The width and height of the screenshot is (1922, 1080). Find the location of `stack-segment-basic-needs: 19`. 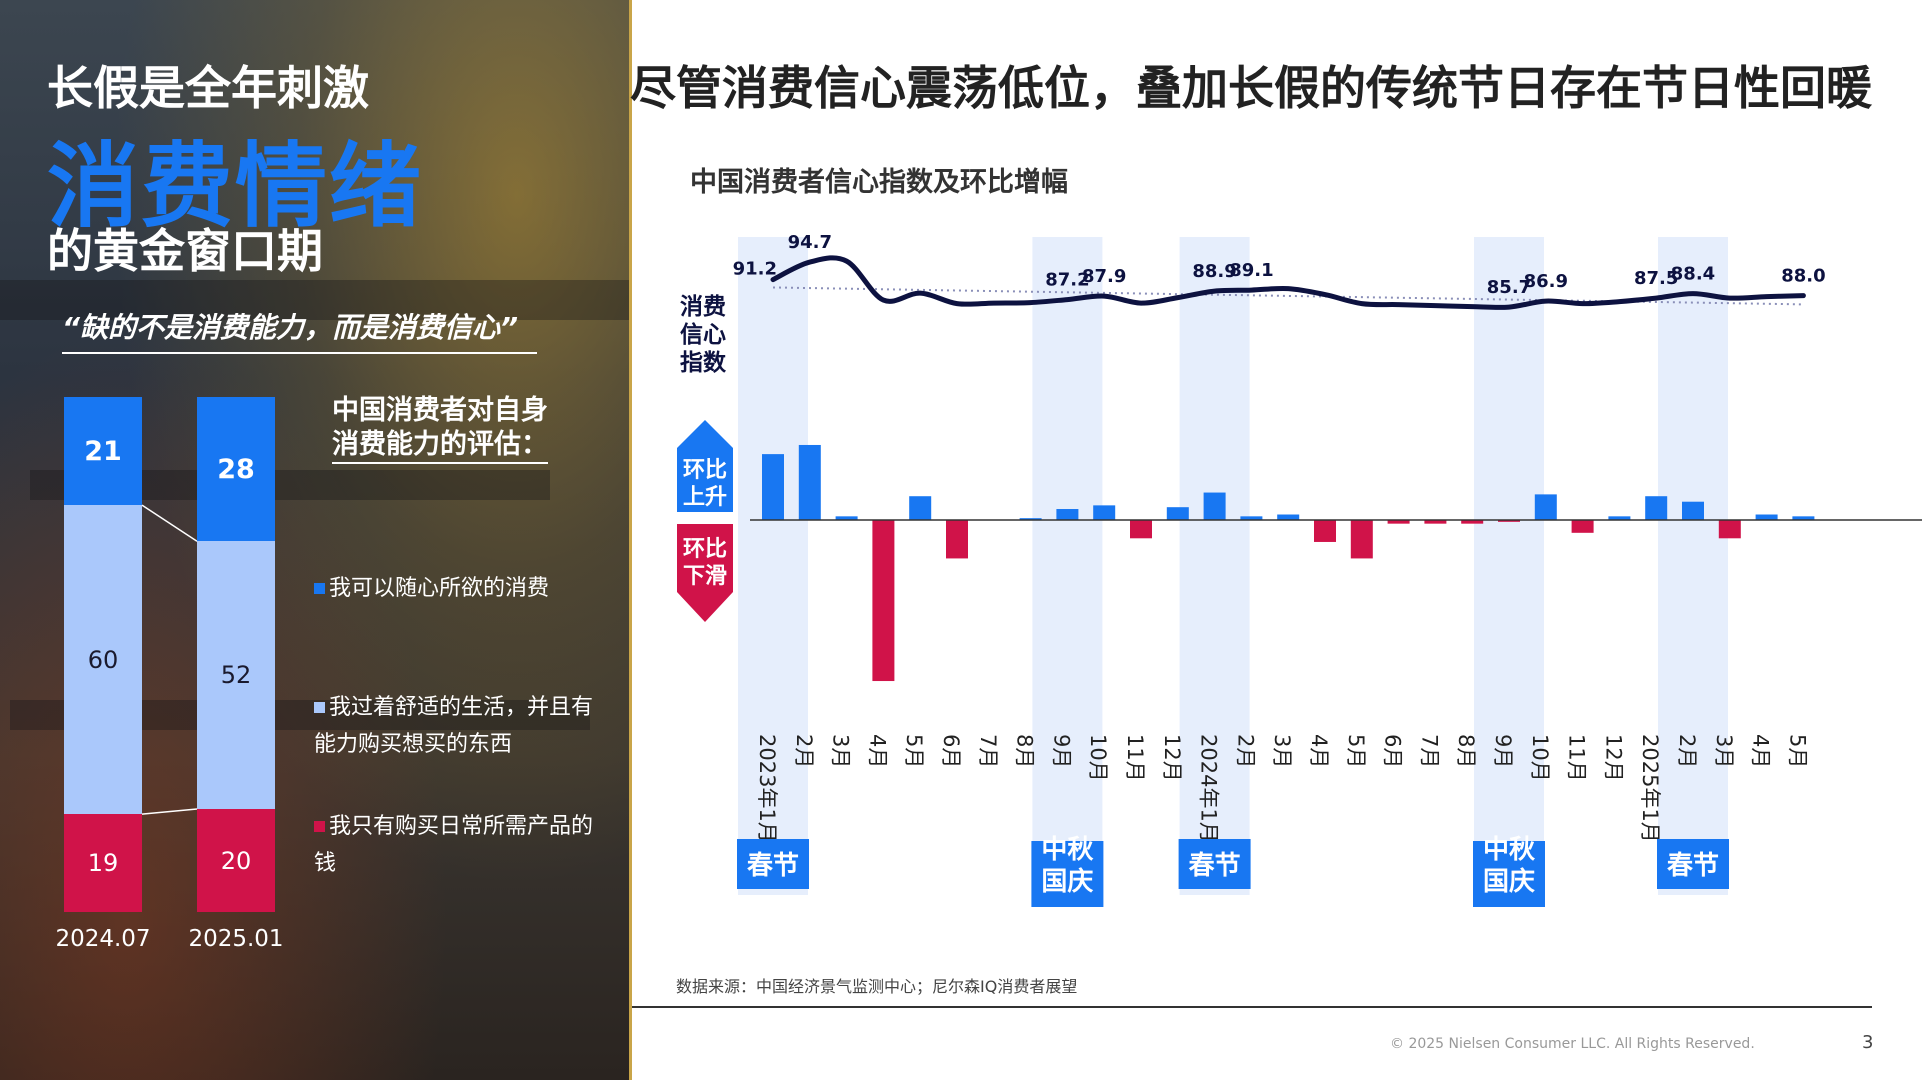

stack-segment-basic-needs: 19 is located at coordinates (103, 863).